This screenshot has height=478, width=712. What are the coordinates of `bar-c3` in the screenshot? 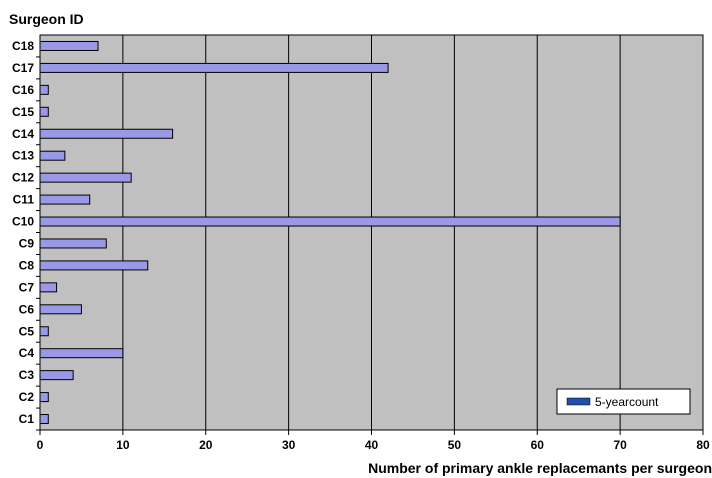 It's located at (56, 375).